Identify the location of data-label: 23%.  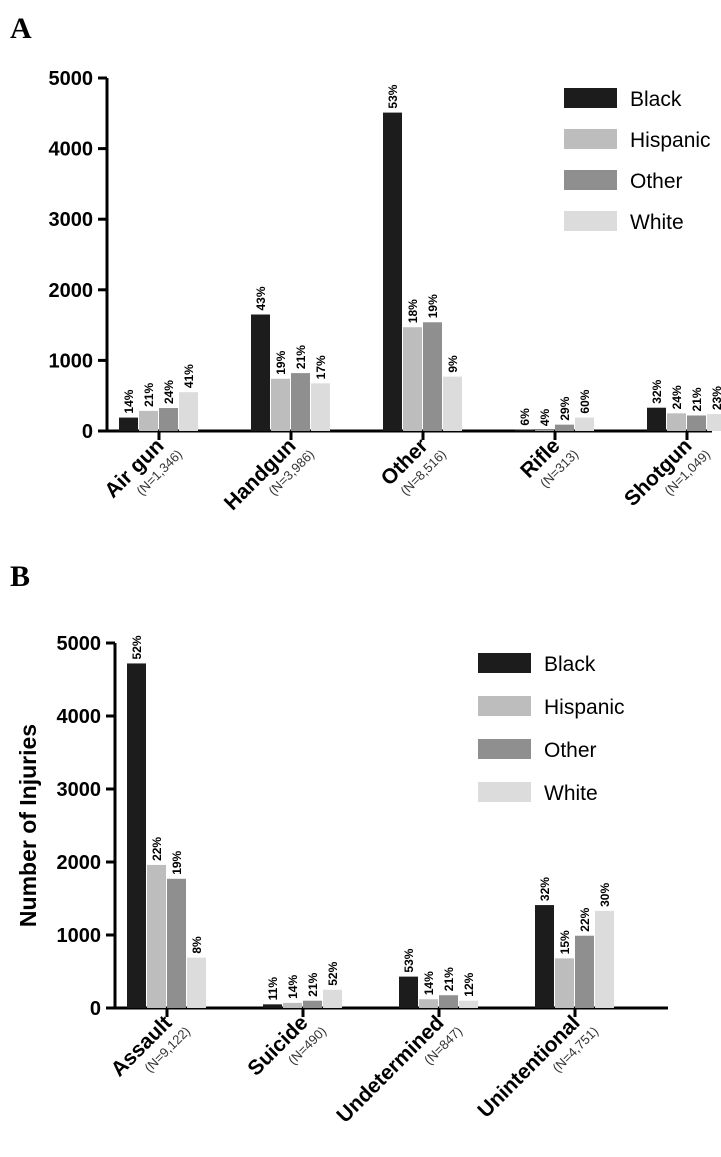
(715, 398).